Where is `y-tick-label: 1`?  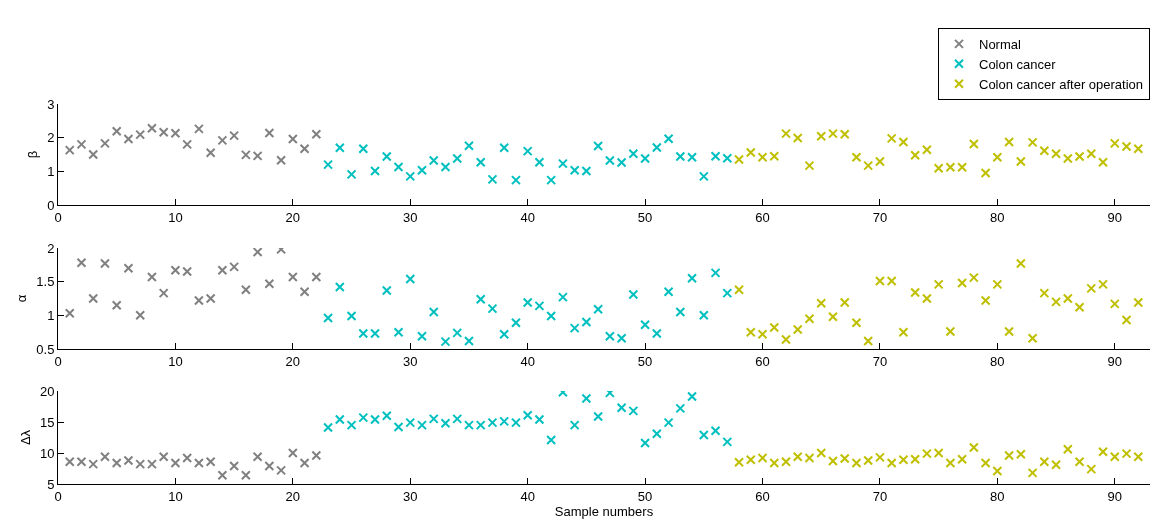
y-tick-label: 1 is located at coordinates (51, 171).